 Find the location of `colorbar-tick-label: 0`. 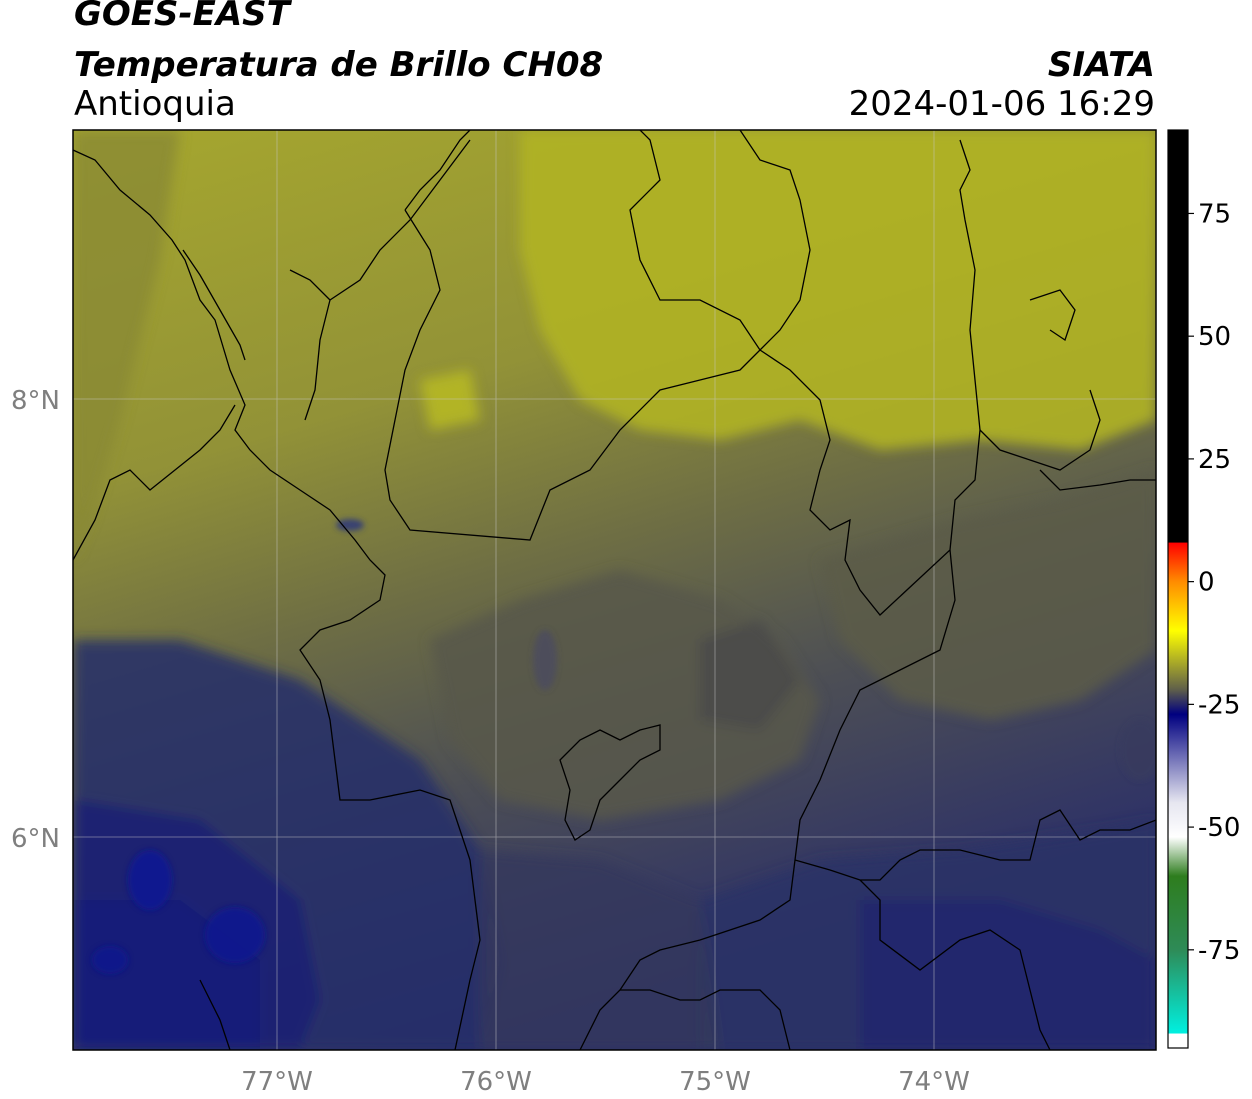

colorbar-tick-label: 0 is located at coordinates (1206, 583).